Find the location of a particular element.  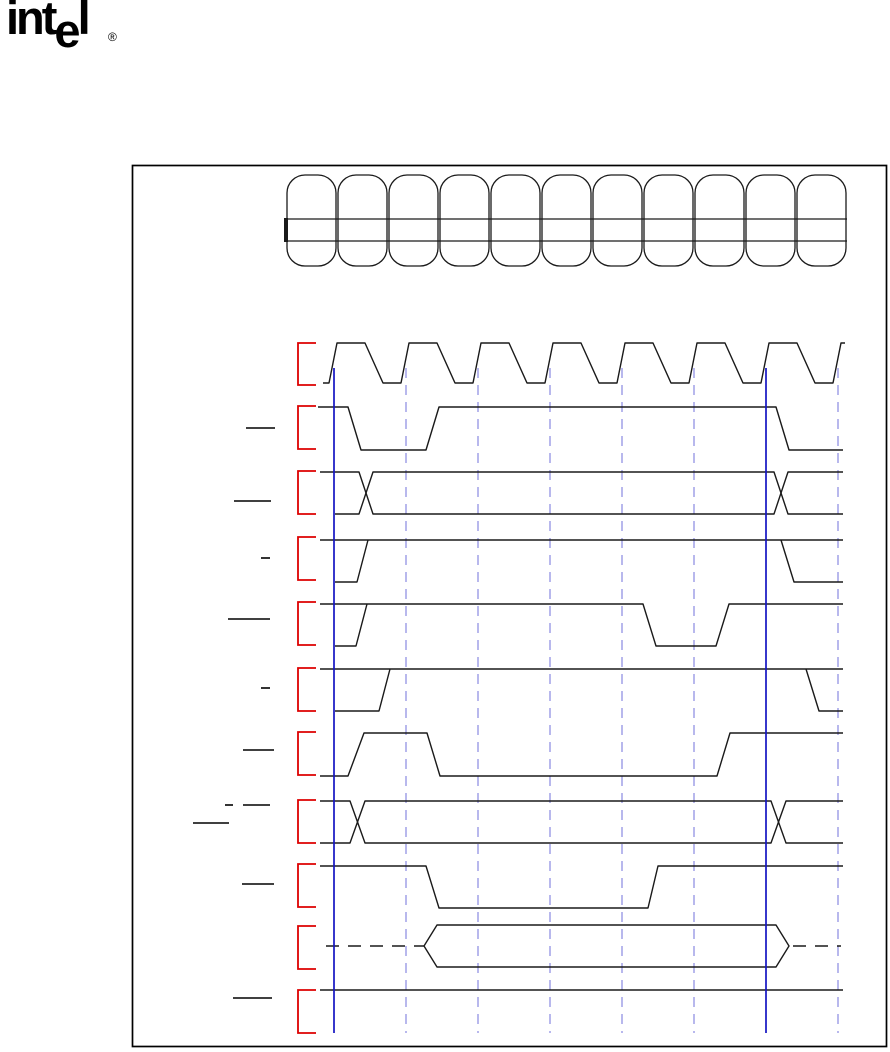

bubble-rail-cap is located at coordinates (286, 230).